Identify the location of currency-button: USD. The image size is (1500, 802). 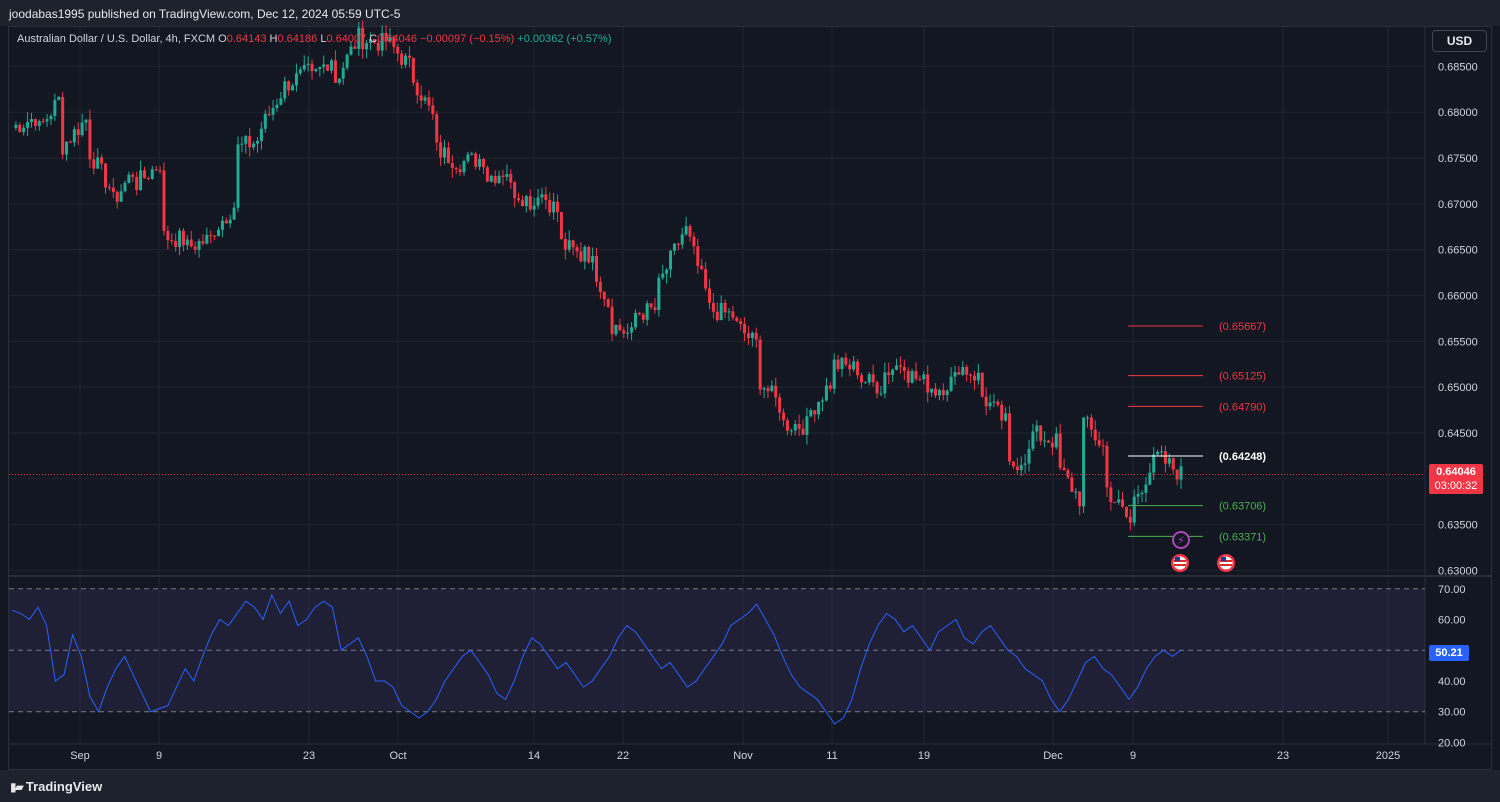
(1459, 41).